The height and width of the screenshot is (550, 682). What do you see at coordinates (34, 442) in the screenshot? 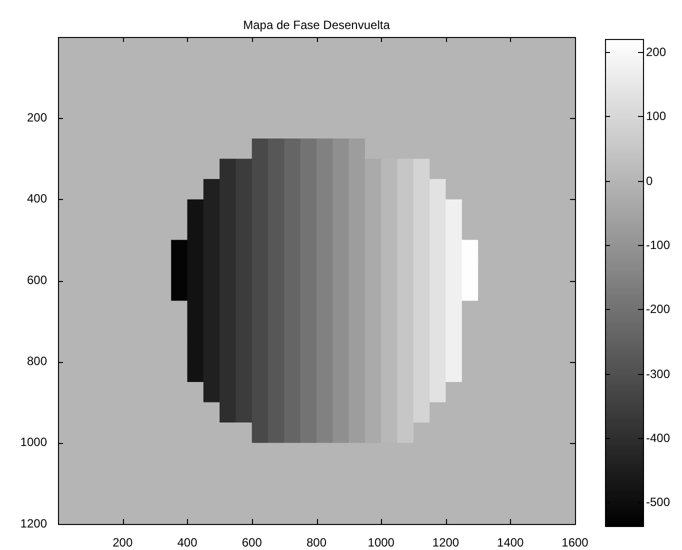
I see `y-tick-label: 1000` at bounding box center [34, 442].